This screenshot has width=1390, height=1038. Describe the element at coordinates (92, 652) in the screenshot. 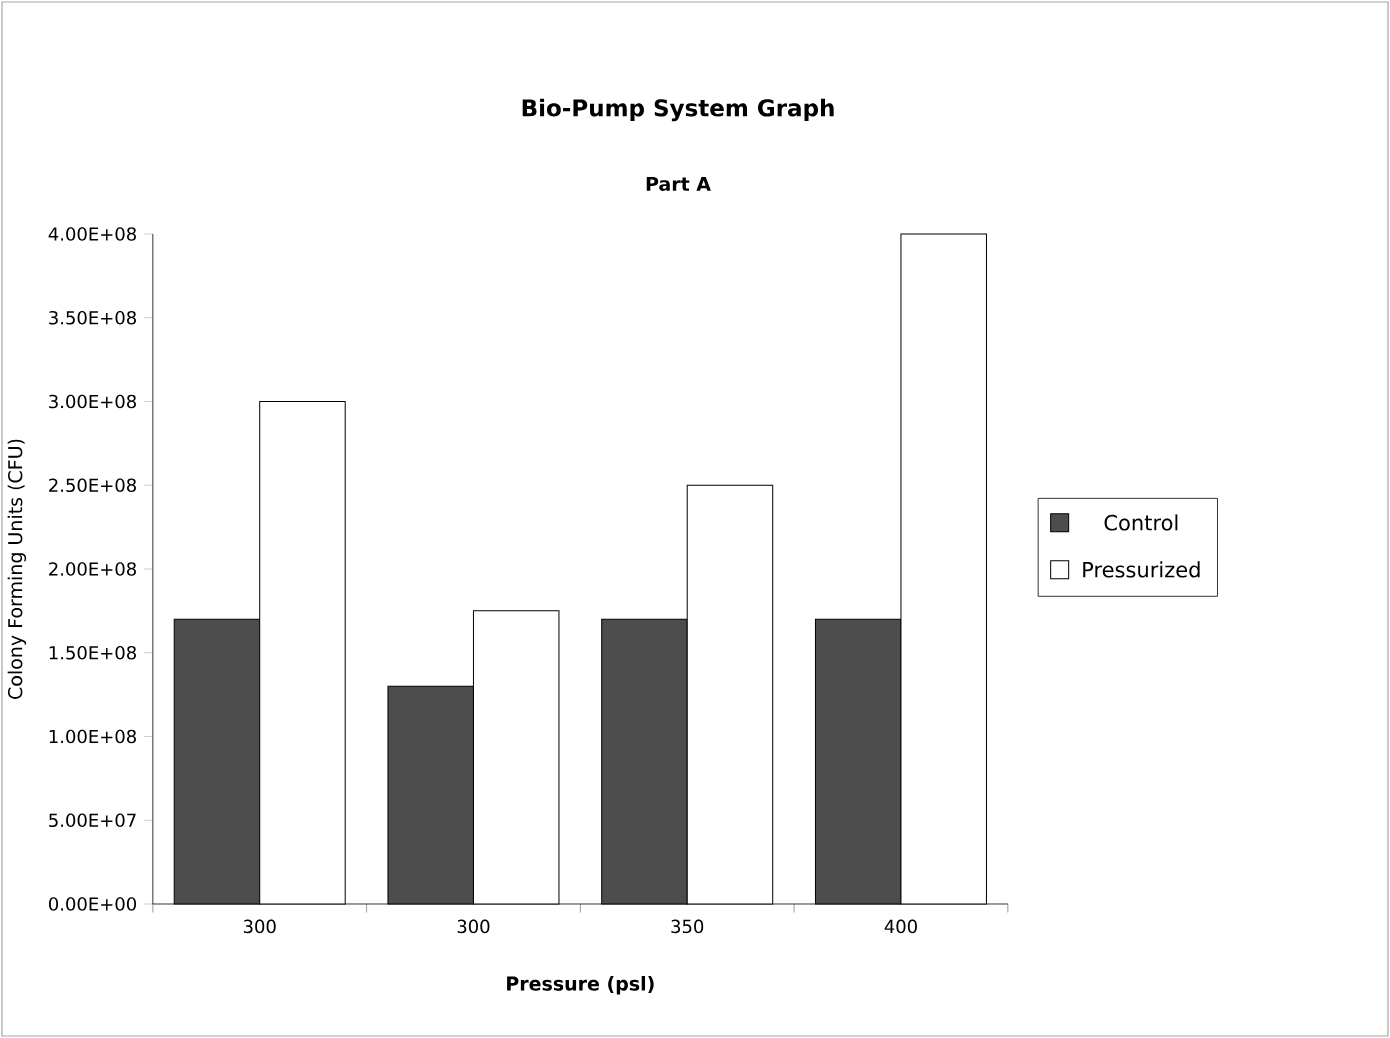

I see `y-tick-label: 1.50E+08` at that location.